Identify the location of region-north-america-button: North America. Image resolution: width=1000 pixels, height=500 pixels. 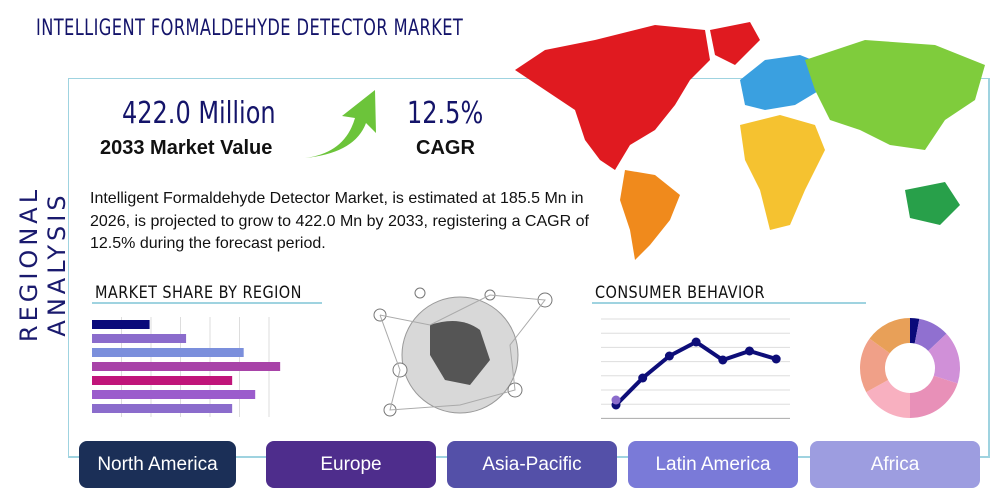
(157, 464).